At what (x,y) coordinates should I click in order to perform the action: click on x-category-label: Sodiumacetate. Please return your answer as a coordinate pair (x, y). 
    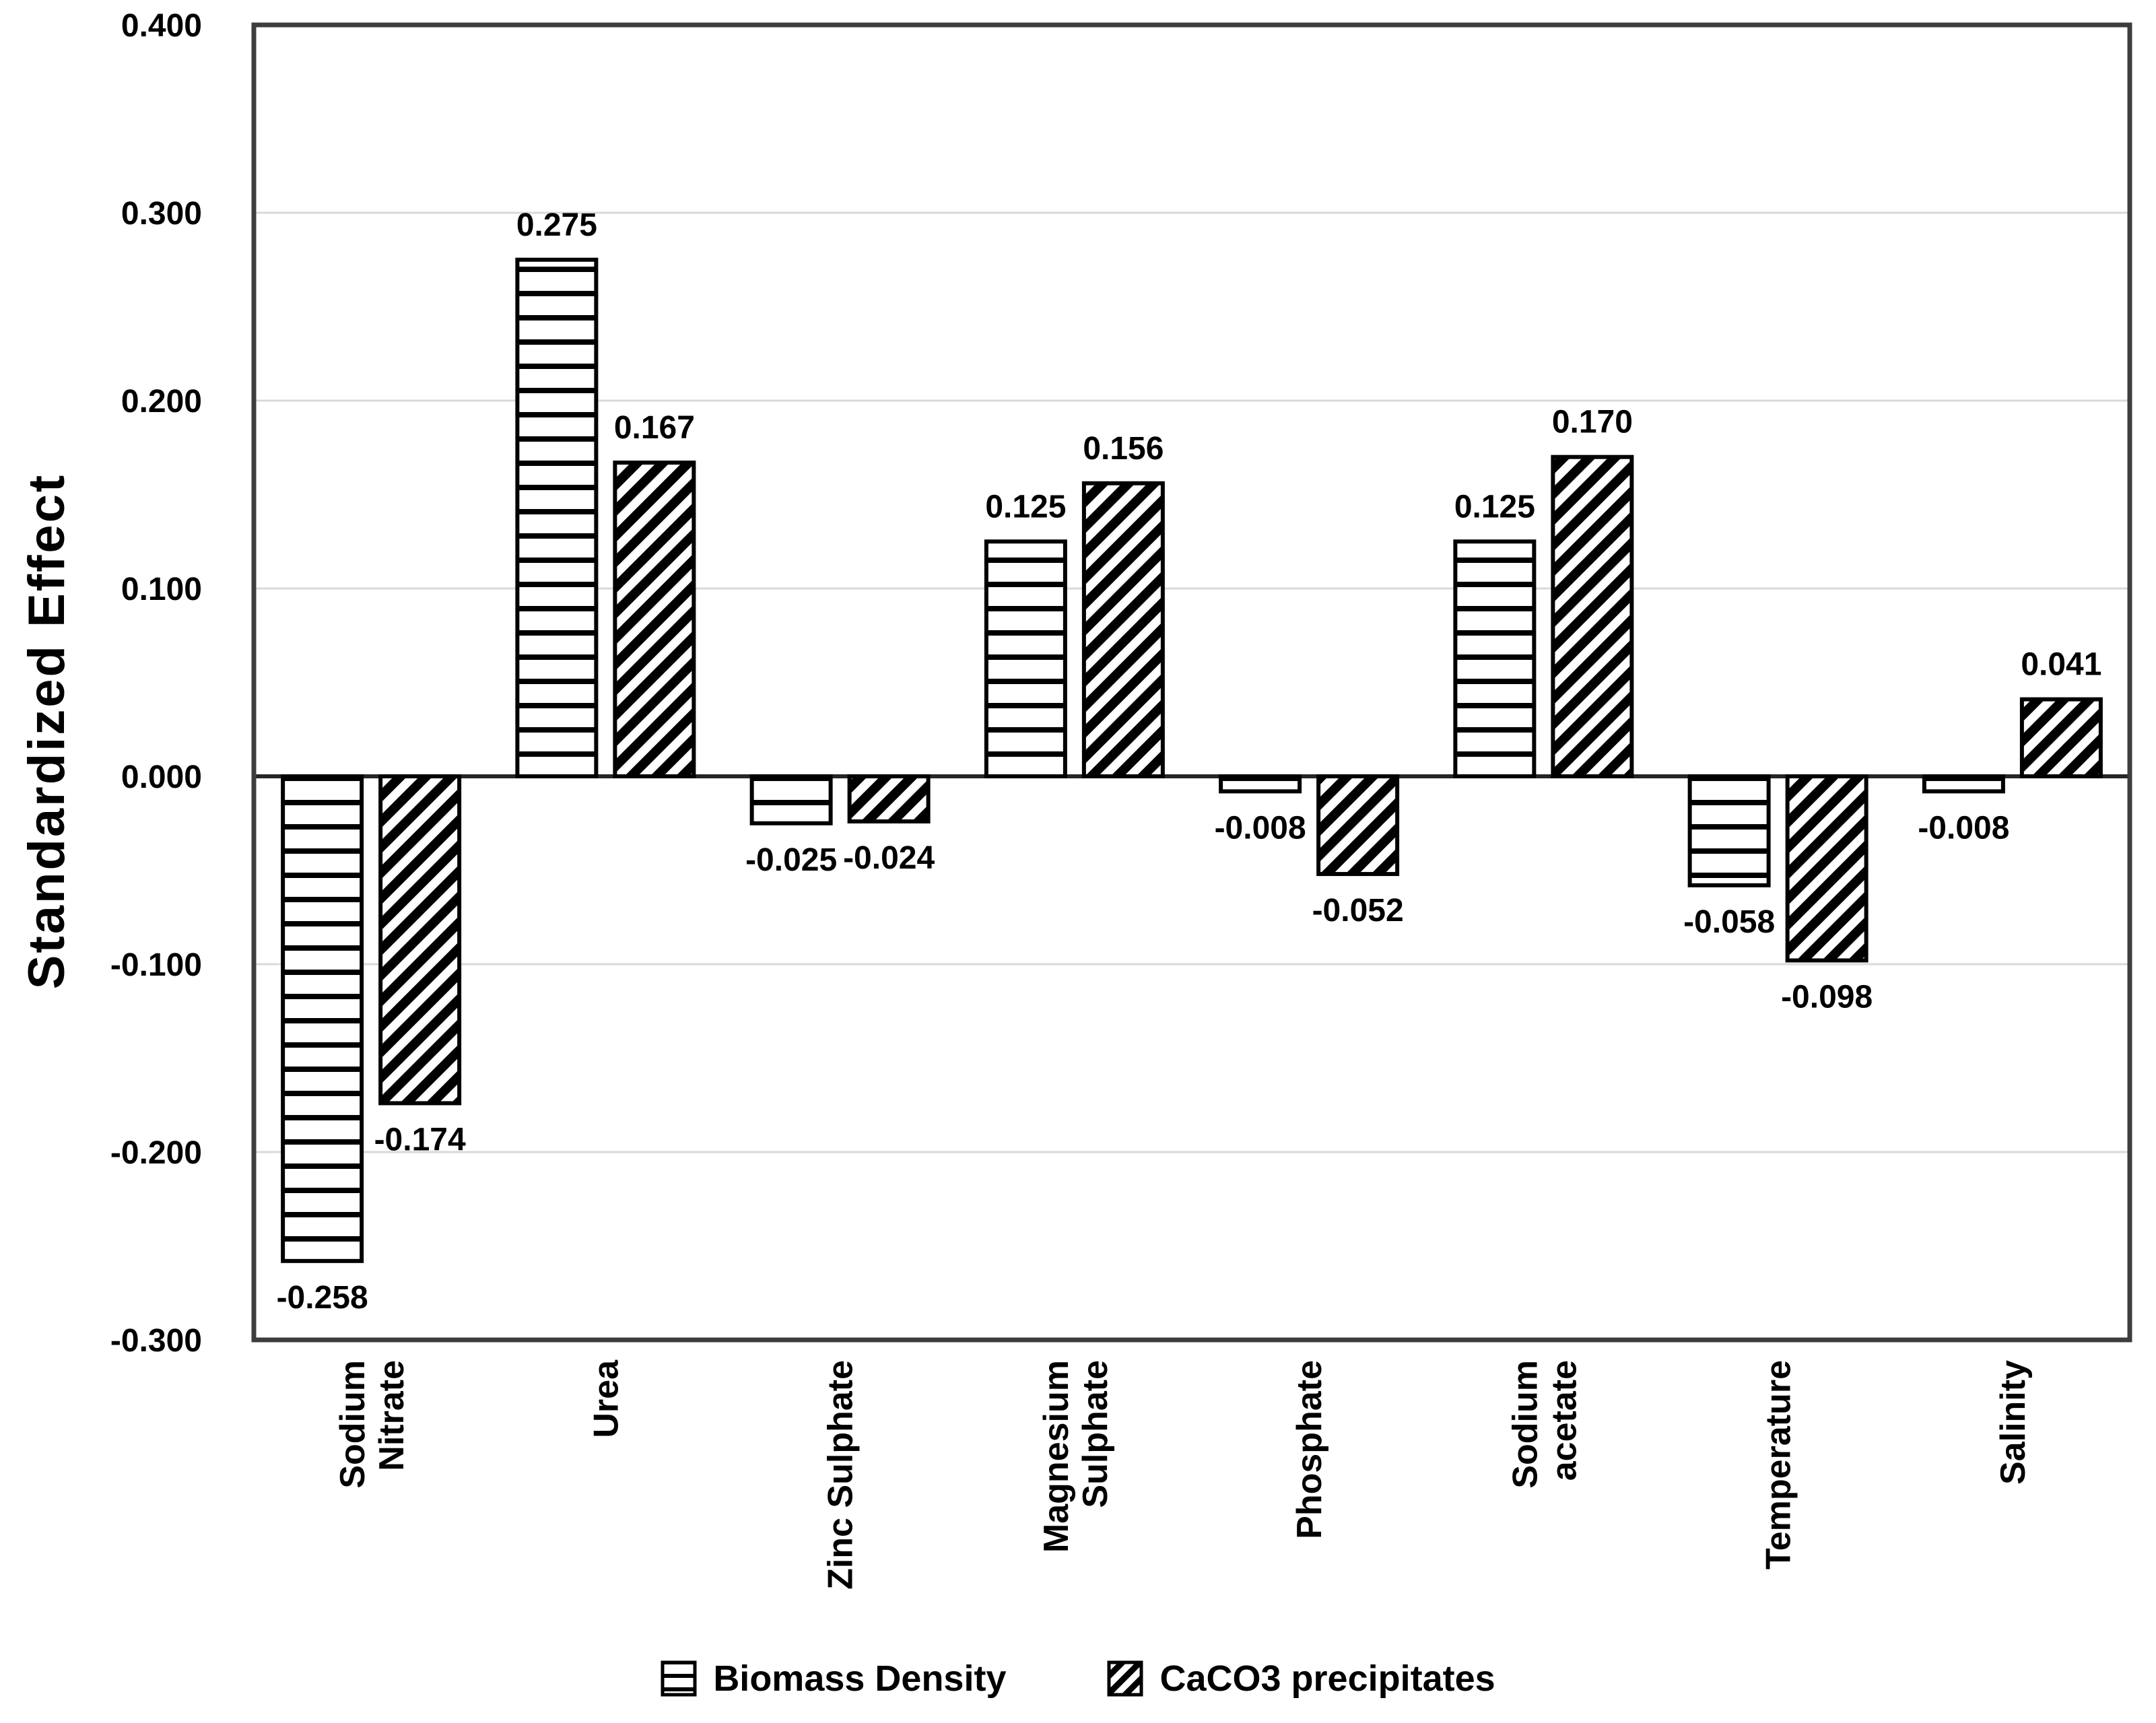
    Looking at the image, I should click on (1545, 1425).